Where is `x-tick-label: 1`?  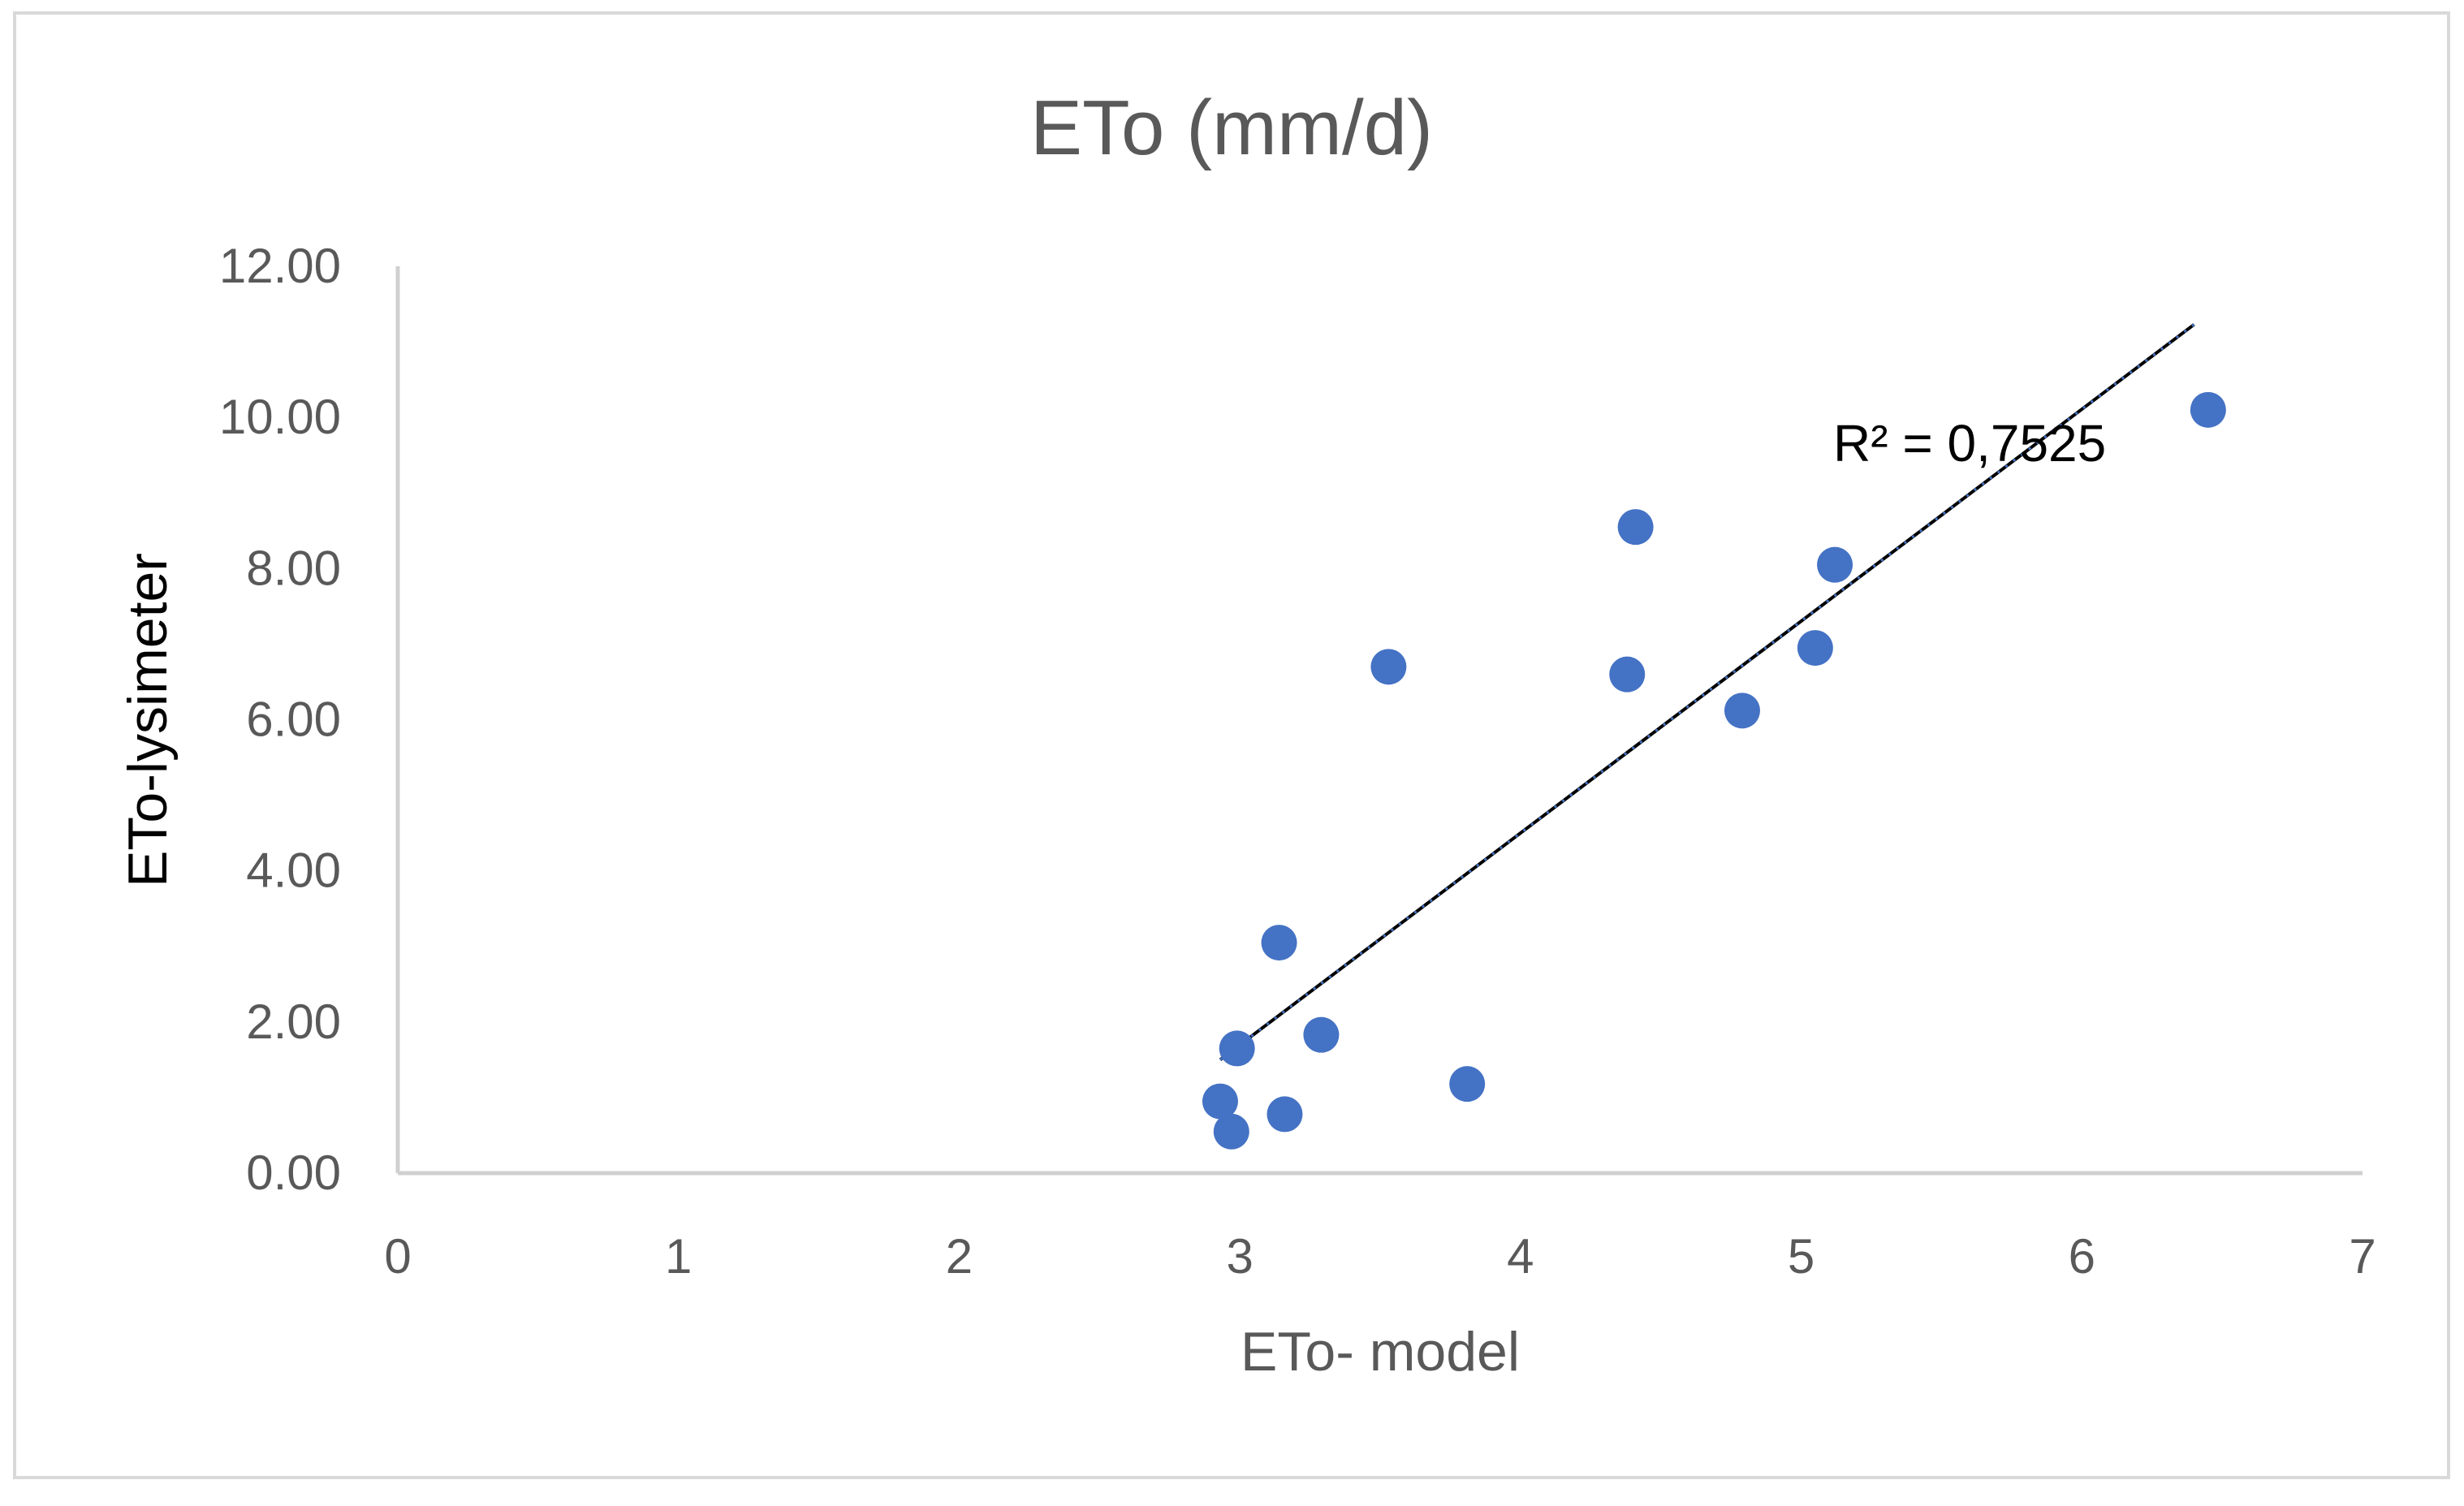
x-tick-label: 1 is located at coordinates (678, 1256).